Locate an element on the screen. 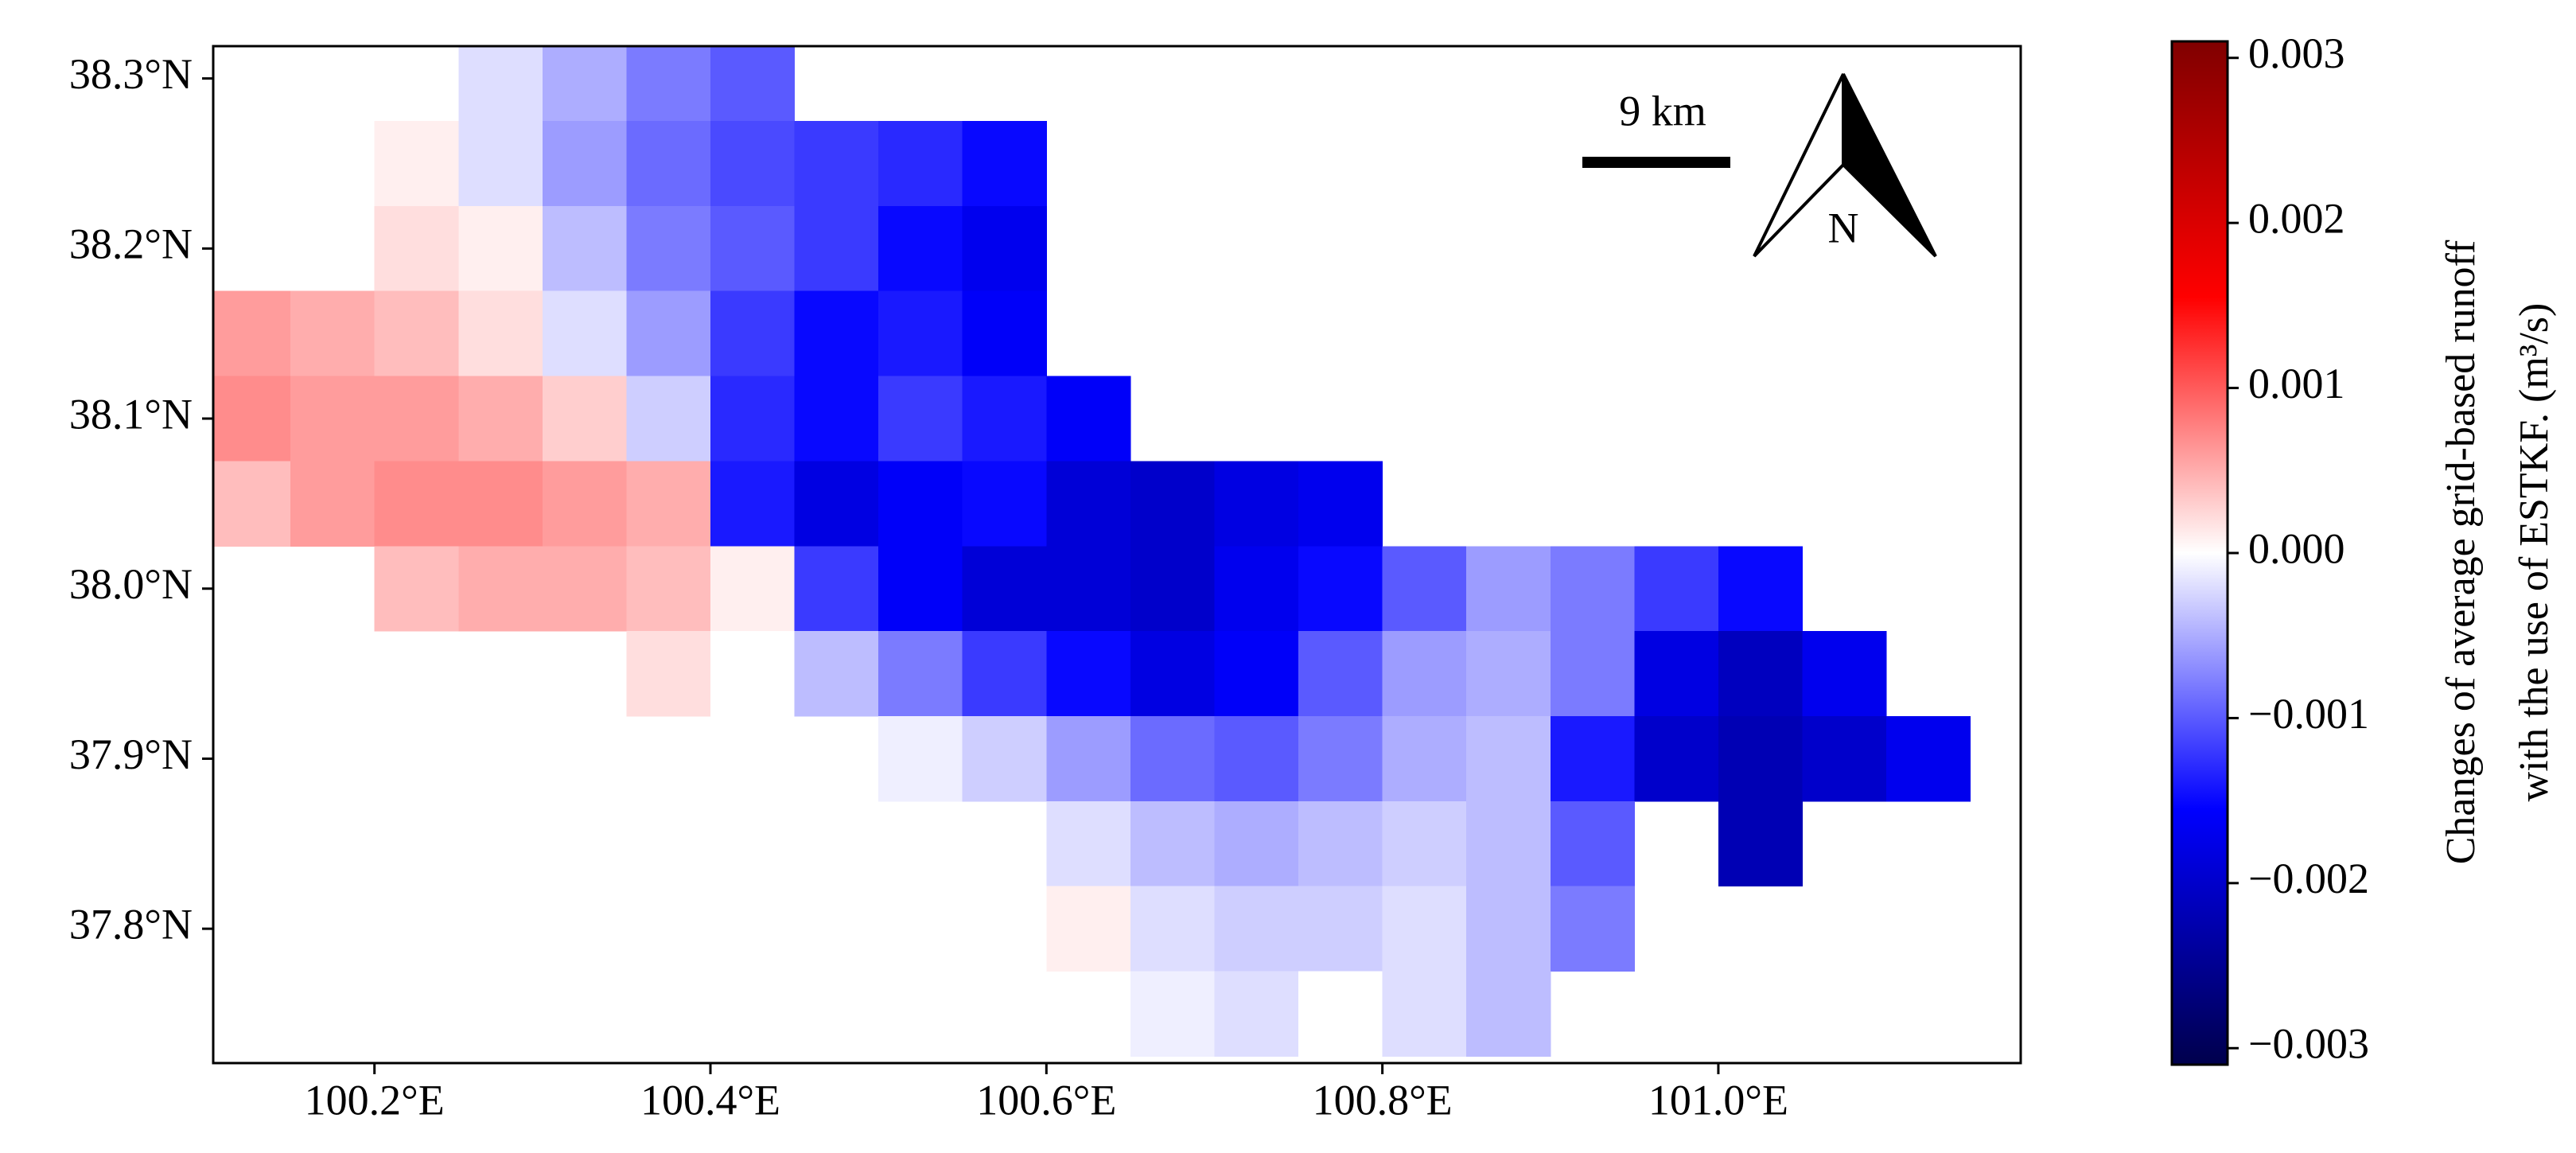  scale-bar-label: 9 km is located at coordinates (1663, 110).